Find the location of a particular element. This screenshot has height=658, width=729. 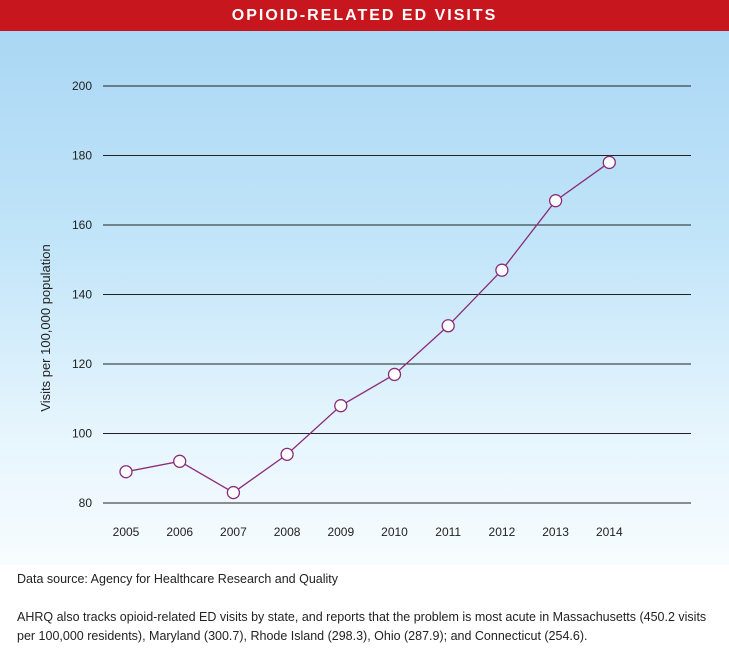

x-tick-label: 2012 is located at coordinates (502, 532).